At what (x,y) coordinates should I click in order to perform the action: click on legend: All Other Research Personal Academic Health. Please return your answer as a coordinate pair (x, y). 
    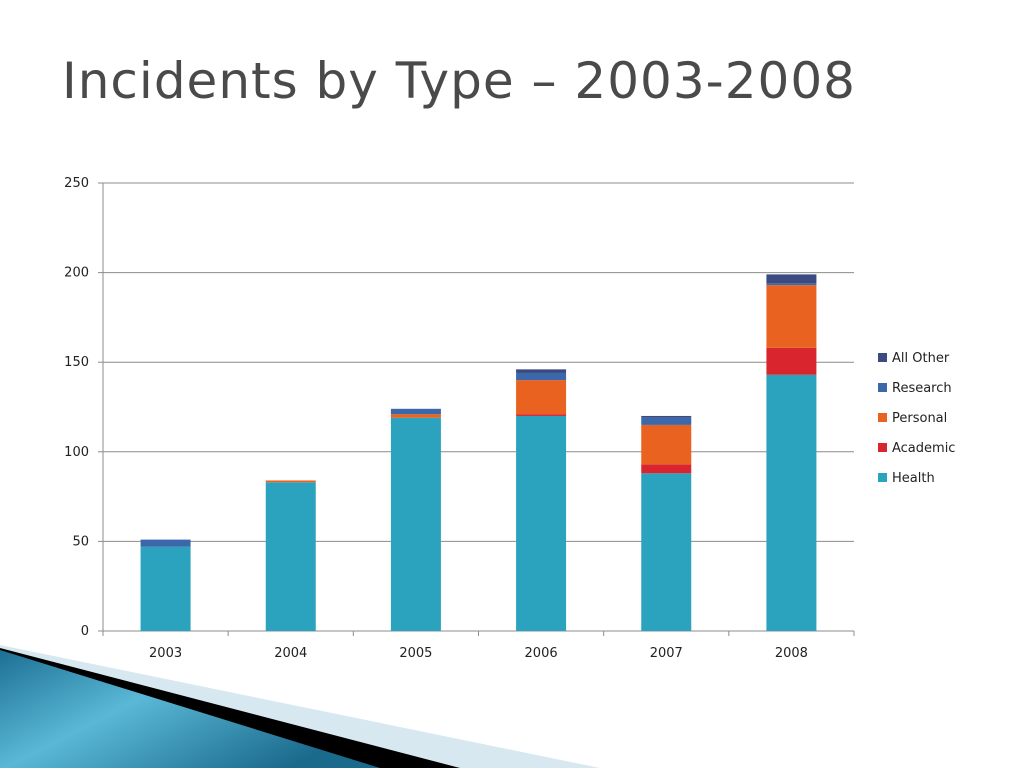
    Looking at the image, I should click on (916, 418).